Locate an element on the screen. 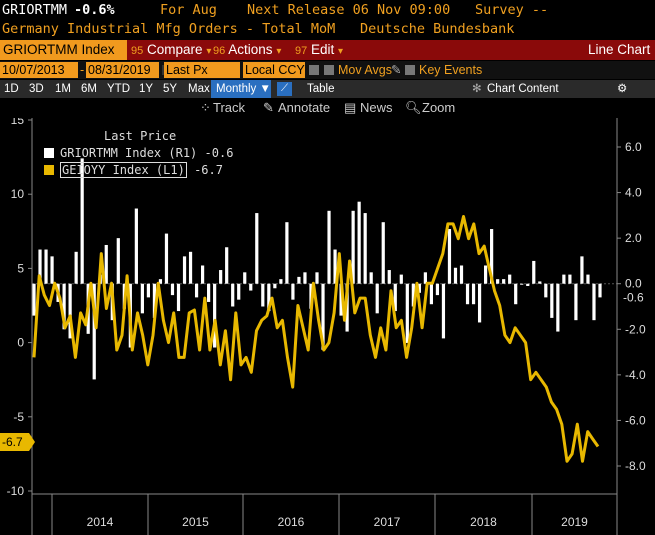 Image resolution: width=655 pixels, height=535 pixels. currency-select: Local CCY is located at coordinates (274, 70).